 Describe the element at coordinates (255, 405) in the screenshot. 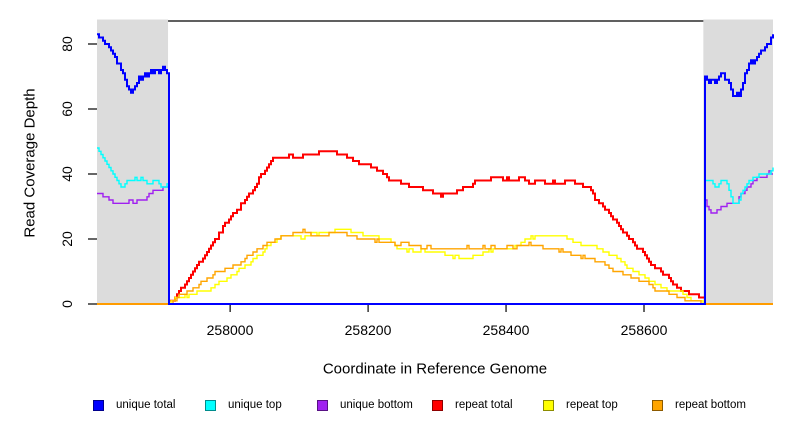

I see `legend-label: unique top` at that location.